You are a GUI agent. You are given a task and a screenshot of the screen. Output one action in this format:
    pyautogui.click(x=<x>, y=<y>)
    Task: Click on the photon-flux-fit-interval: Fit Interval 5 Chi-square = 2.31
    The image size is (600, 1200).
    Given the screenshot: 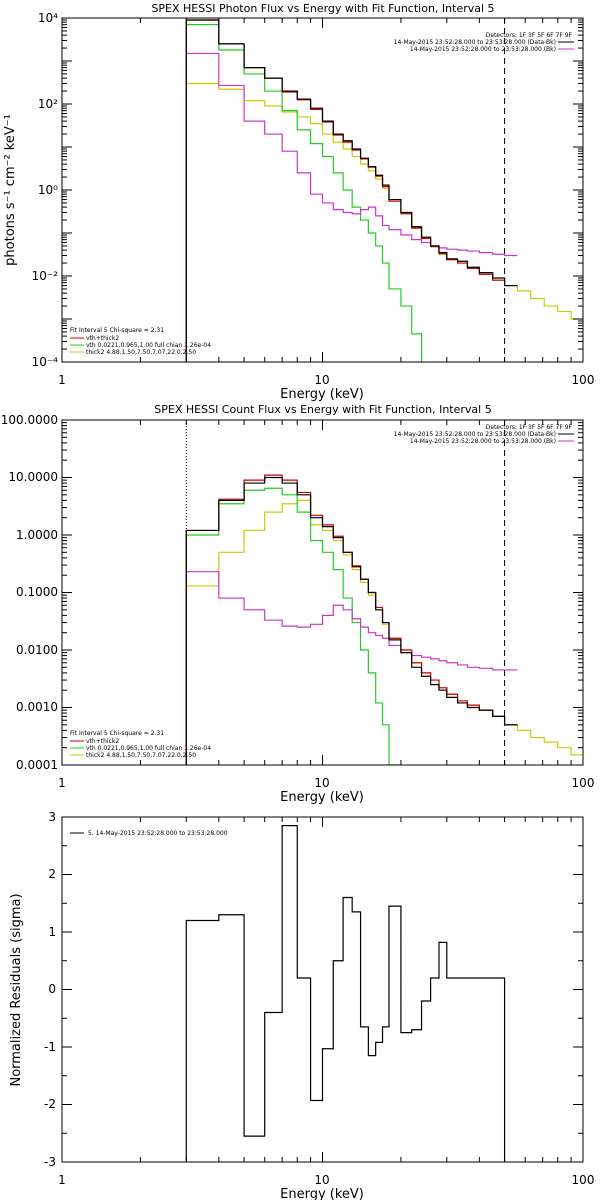 What is the action you would take?
    pyautogui.click(x=117, y=330)
    